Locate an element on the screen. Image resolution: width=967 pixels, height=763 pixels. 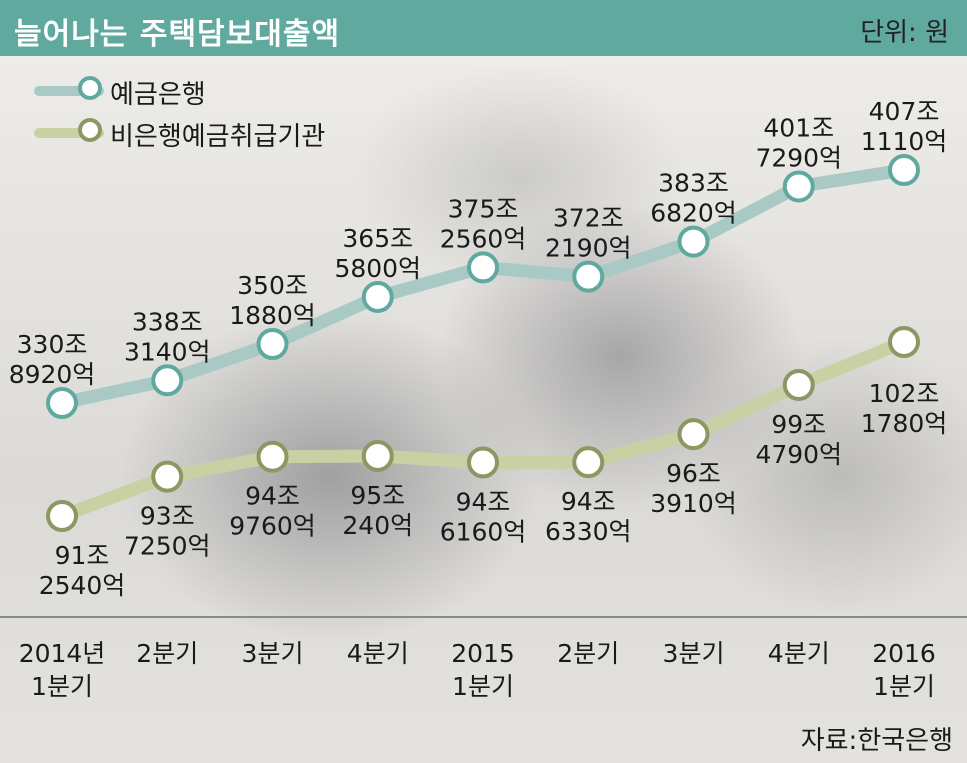
data-label-1-8-1: 1780억 is located at coordinates (904, 423).